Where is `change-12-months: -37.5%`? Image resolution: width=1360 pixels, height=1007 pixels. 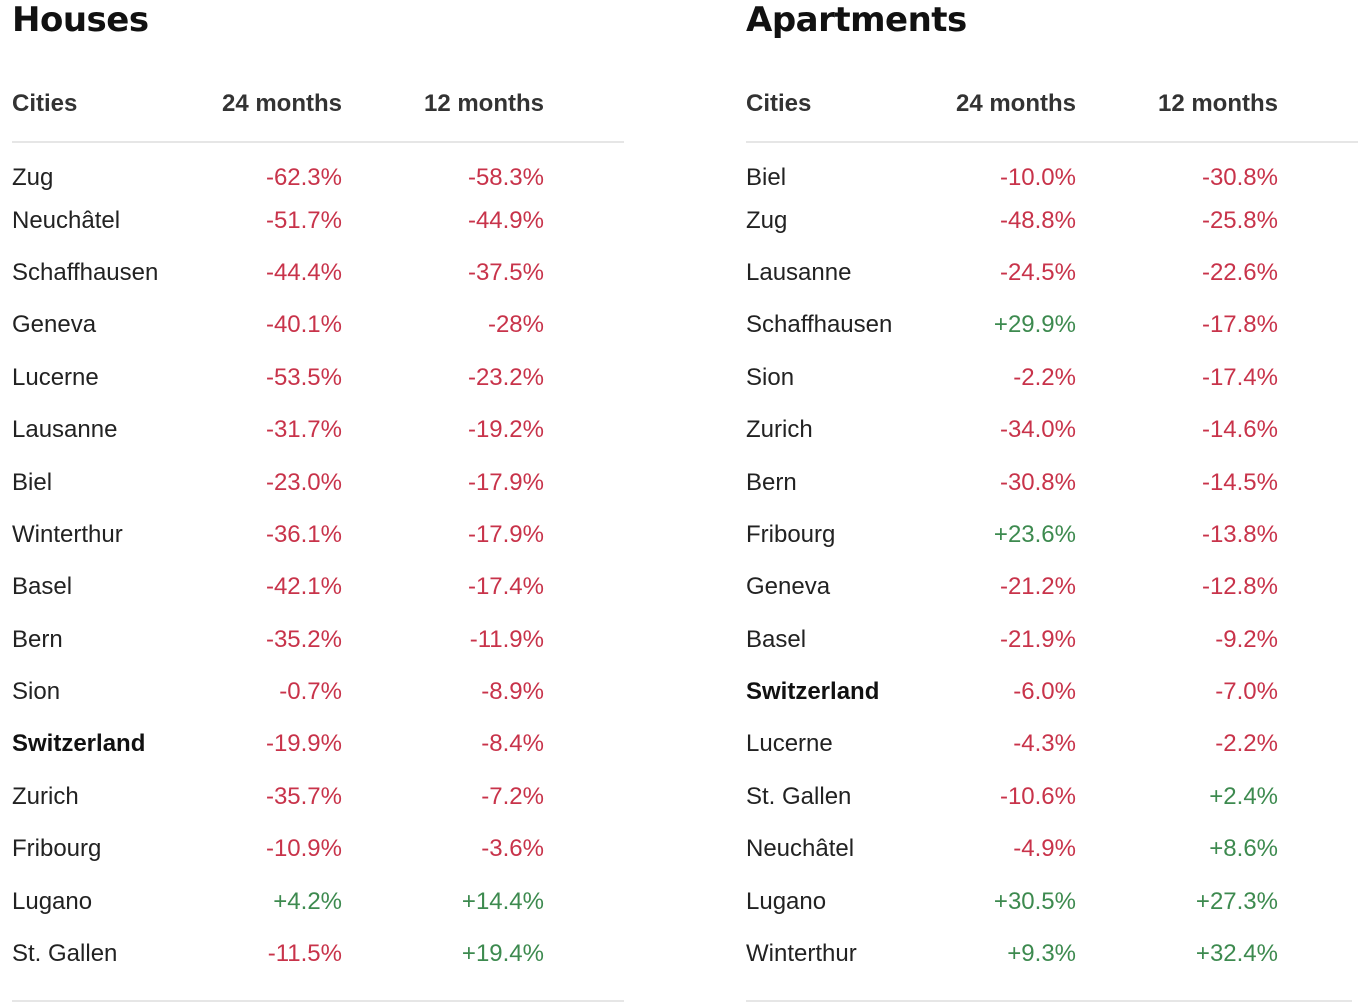 change-12-months: -37.5% is located at coordinates (505, 272).